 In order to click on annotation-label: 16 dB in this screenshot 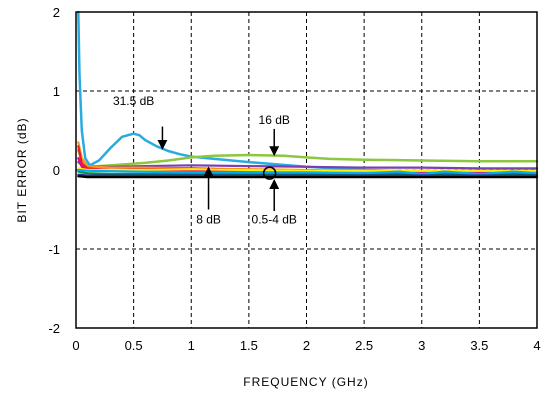, I will do `click(274, 120)`.